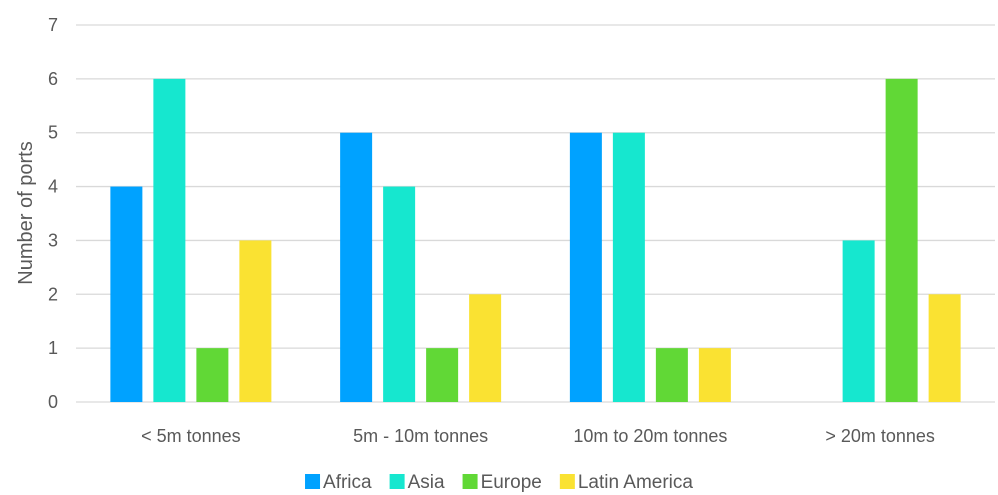 This screenshot has height=495, width=998. I want to click on x-tick-label: 5m - 10m tonnes, so click(420, 436).